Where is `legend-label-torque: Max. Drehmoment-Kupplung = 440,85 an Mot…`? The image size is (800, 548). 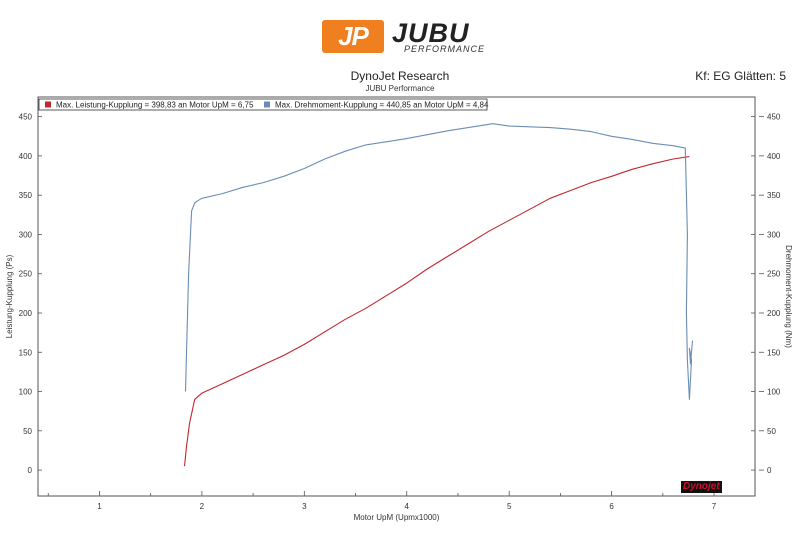 legend-label-torque: Max. Drehmoment-Kupplung = 440,85 an Mot… is located at coordinates (382, 105).